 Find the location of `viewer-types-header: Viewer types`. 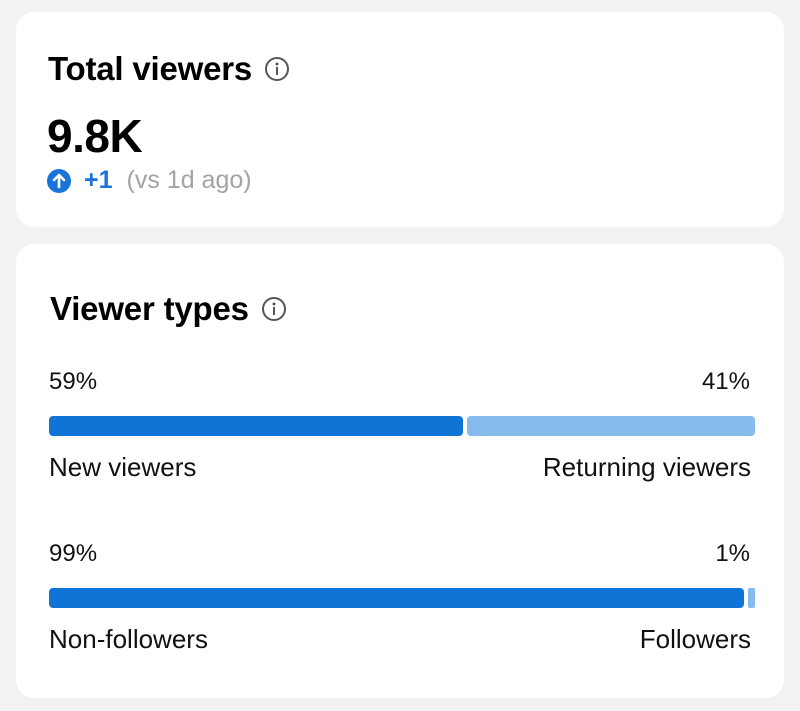

viewer-types-header: Viewer types is located at coordinates (168, 309).